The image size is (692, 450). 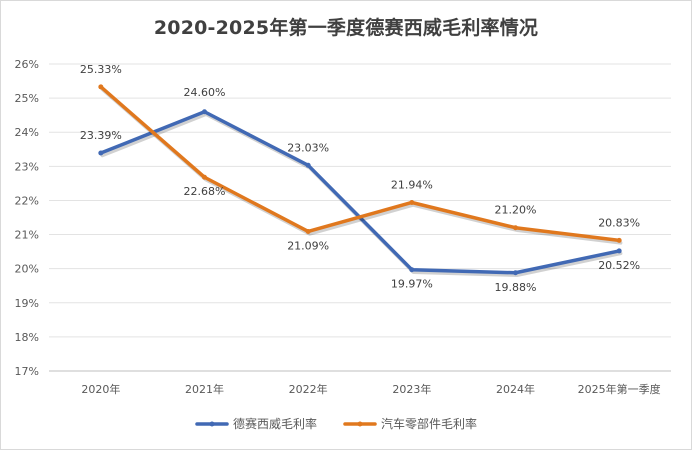 What do you see at coordinates (27, 337) in the screenshot?
I see `y-tick-label: 18%` at bounding box center [27, 337].